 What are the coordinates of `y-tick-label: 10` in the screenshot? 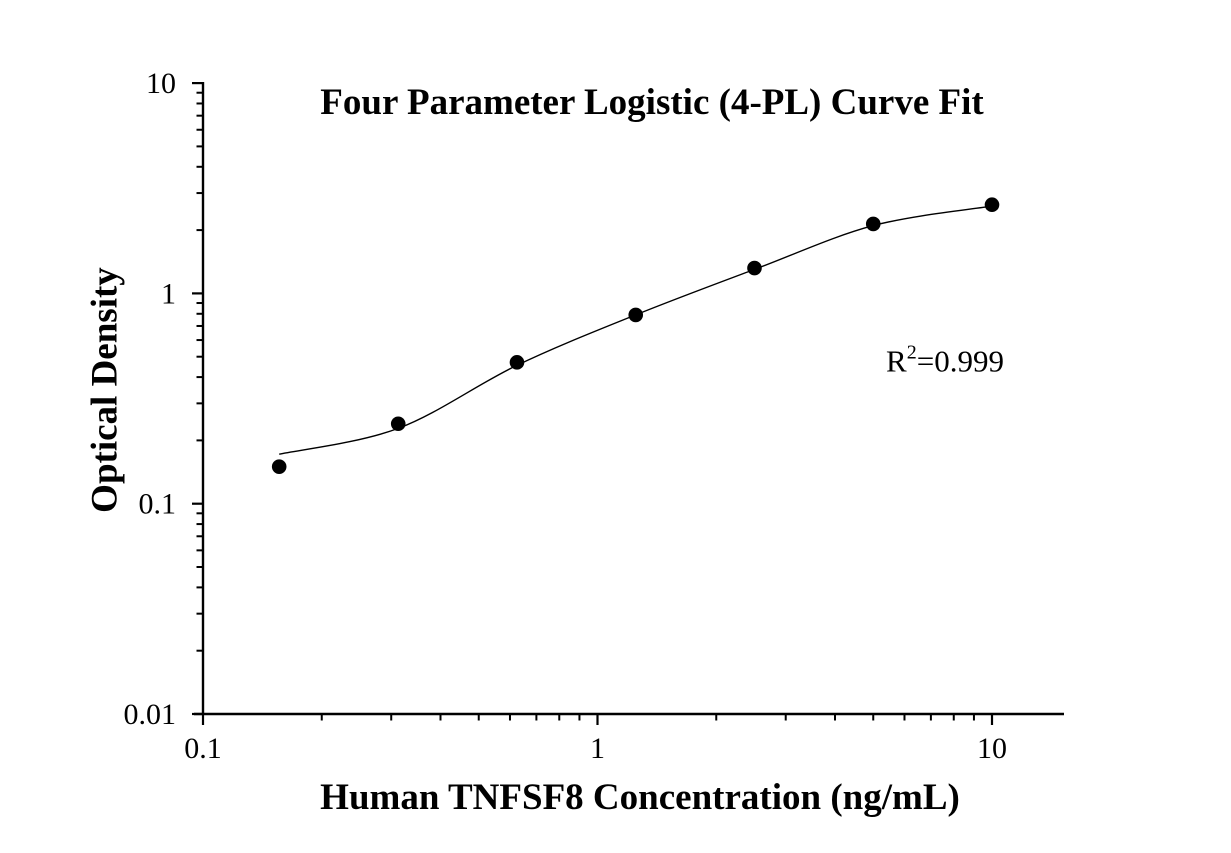 It's located at (161, 83).